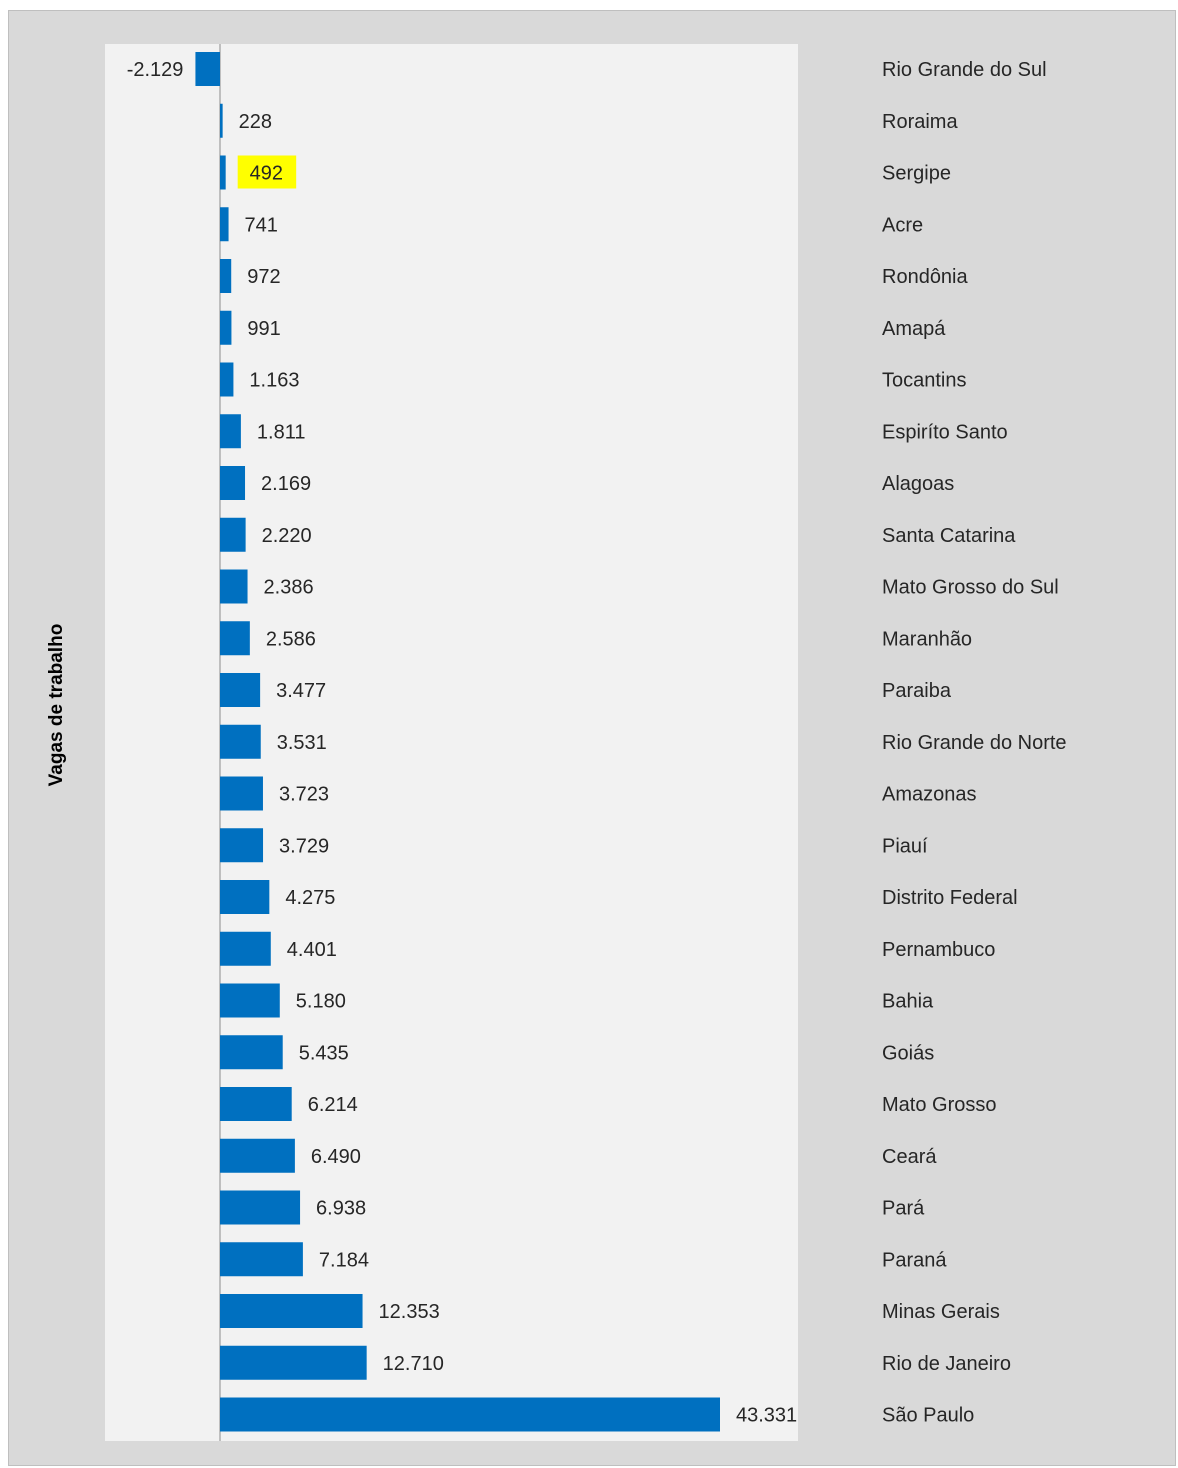 The image size is (1178, 1468). I want to click on category-label-23: Pará, so click(903, 1209).